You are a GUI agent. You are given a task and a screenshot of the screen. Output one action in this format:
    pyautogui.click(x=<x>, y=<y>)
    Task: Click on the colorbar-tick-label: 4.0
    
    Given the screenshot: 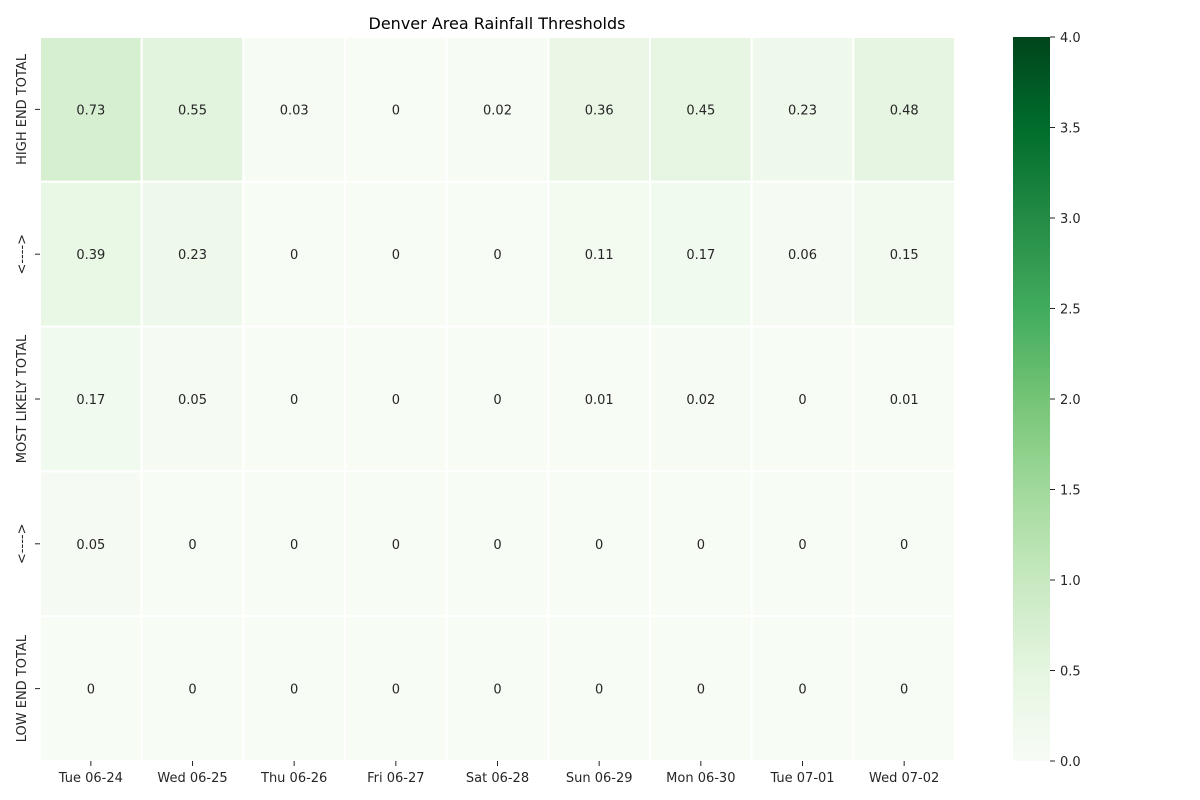 What is the action you would take?
    pyautogui.click(x=1070, y=38)
    